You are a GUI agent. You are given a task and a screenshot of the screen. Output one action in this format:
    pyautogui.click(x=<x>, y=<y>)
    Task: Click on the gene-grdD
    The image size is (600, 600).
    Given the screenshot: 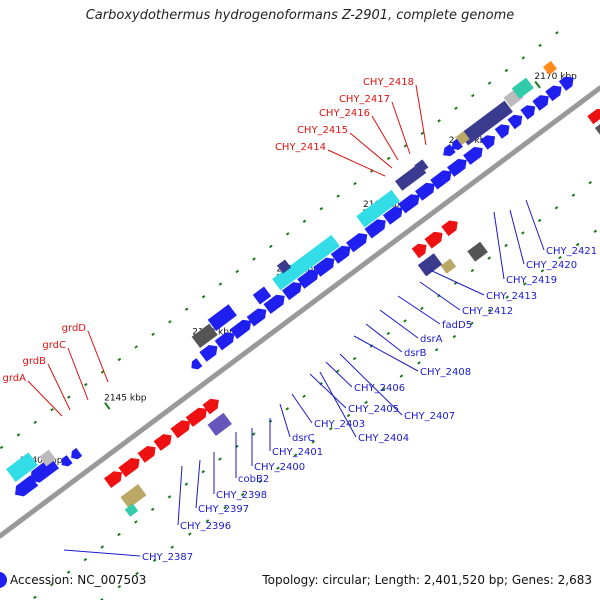 What is the action you would take?
    pyautogui.click(x=212, y=405)
    